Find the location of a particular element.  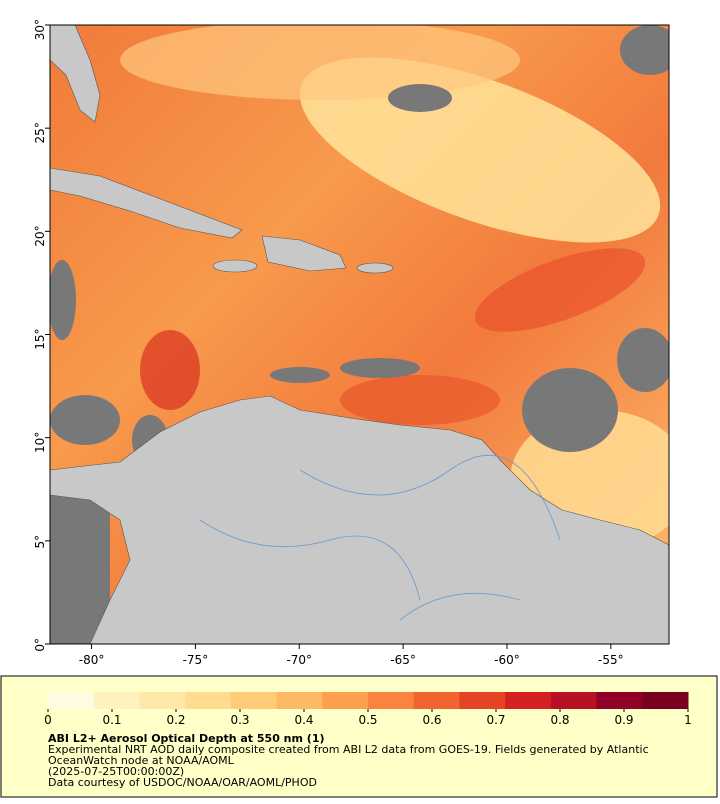

colorbar-tick-label: 0.9 is located at coordinates (623, 720).